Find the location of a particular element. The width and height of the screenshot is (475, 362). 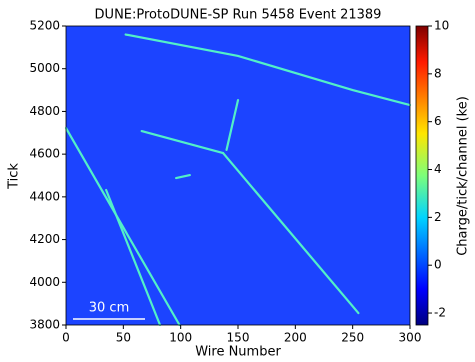

colorbar-tick-label: -2 is located at coordinates (440, 313).